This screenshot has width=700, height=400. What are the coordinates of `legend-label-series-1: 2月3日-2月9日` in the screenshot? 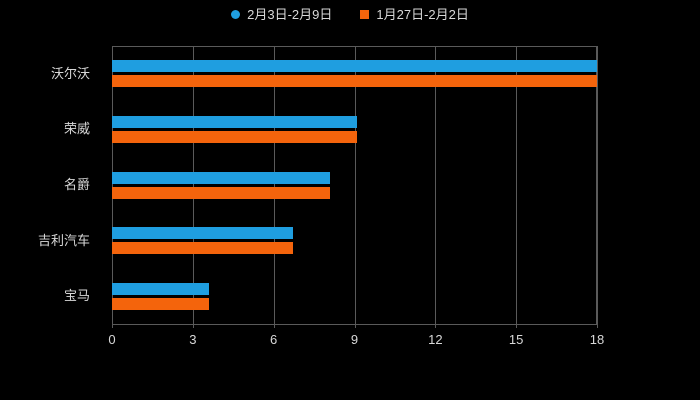 It's located at (290, 14).